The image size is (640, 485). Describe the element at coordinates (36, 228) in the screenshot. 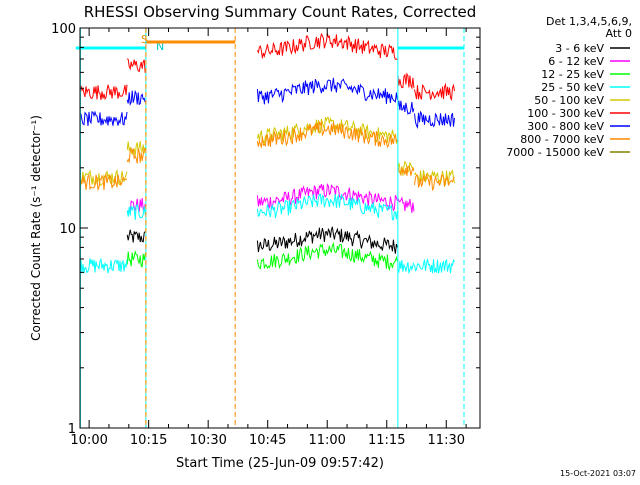

I see `y-axis-label: Corrected Count Rate (s⁻¹ detector⁻¹)` at that location.